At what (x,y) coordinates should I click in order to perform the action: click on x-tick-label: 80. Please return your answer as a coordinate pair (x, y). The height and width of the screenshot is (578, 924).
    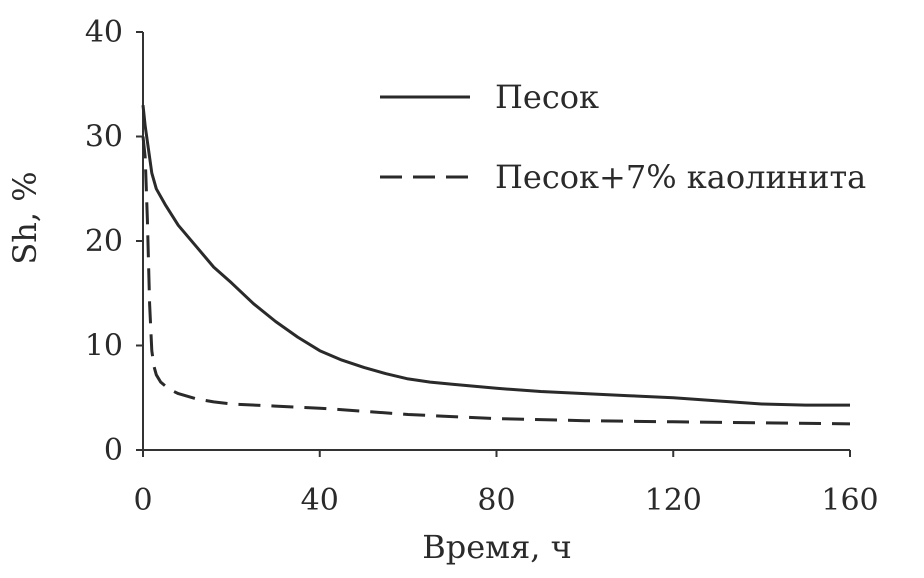
    Looking at the image, I should click on (496, 500).